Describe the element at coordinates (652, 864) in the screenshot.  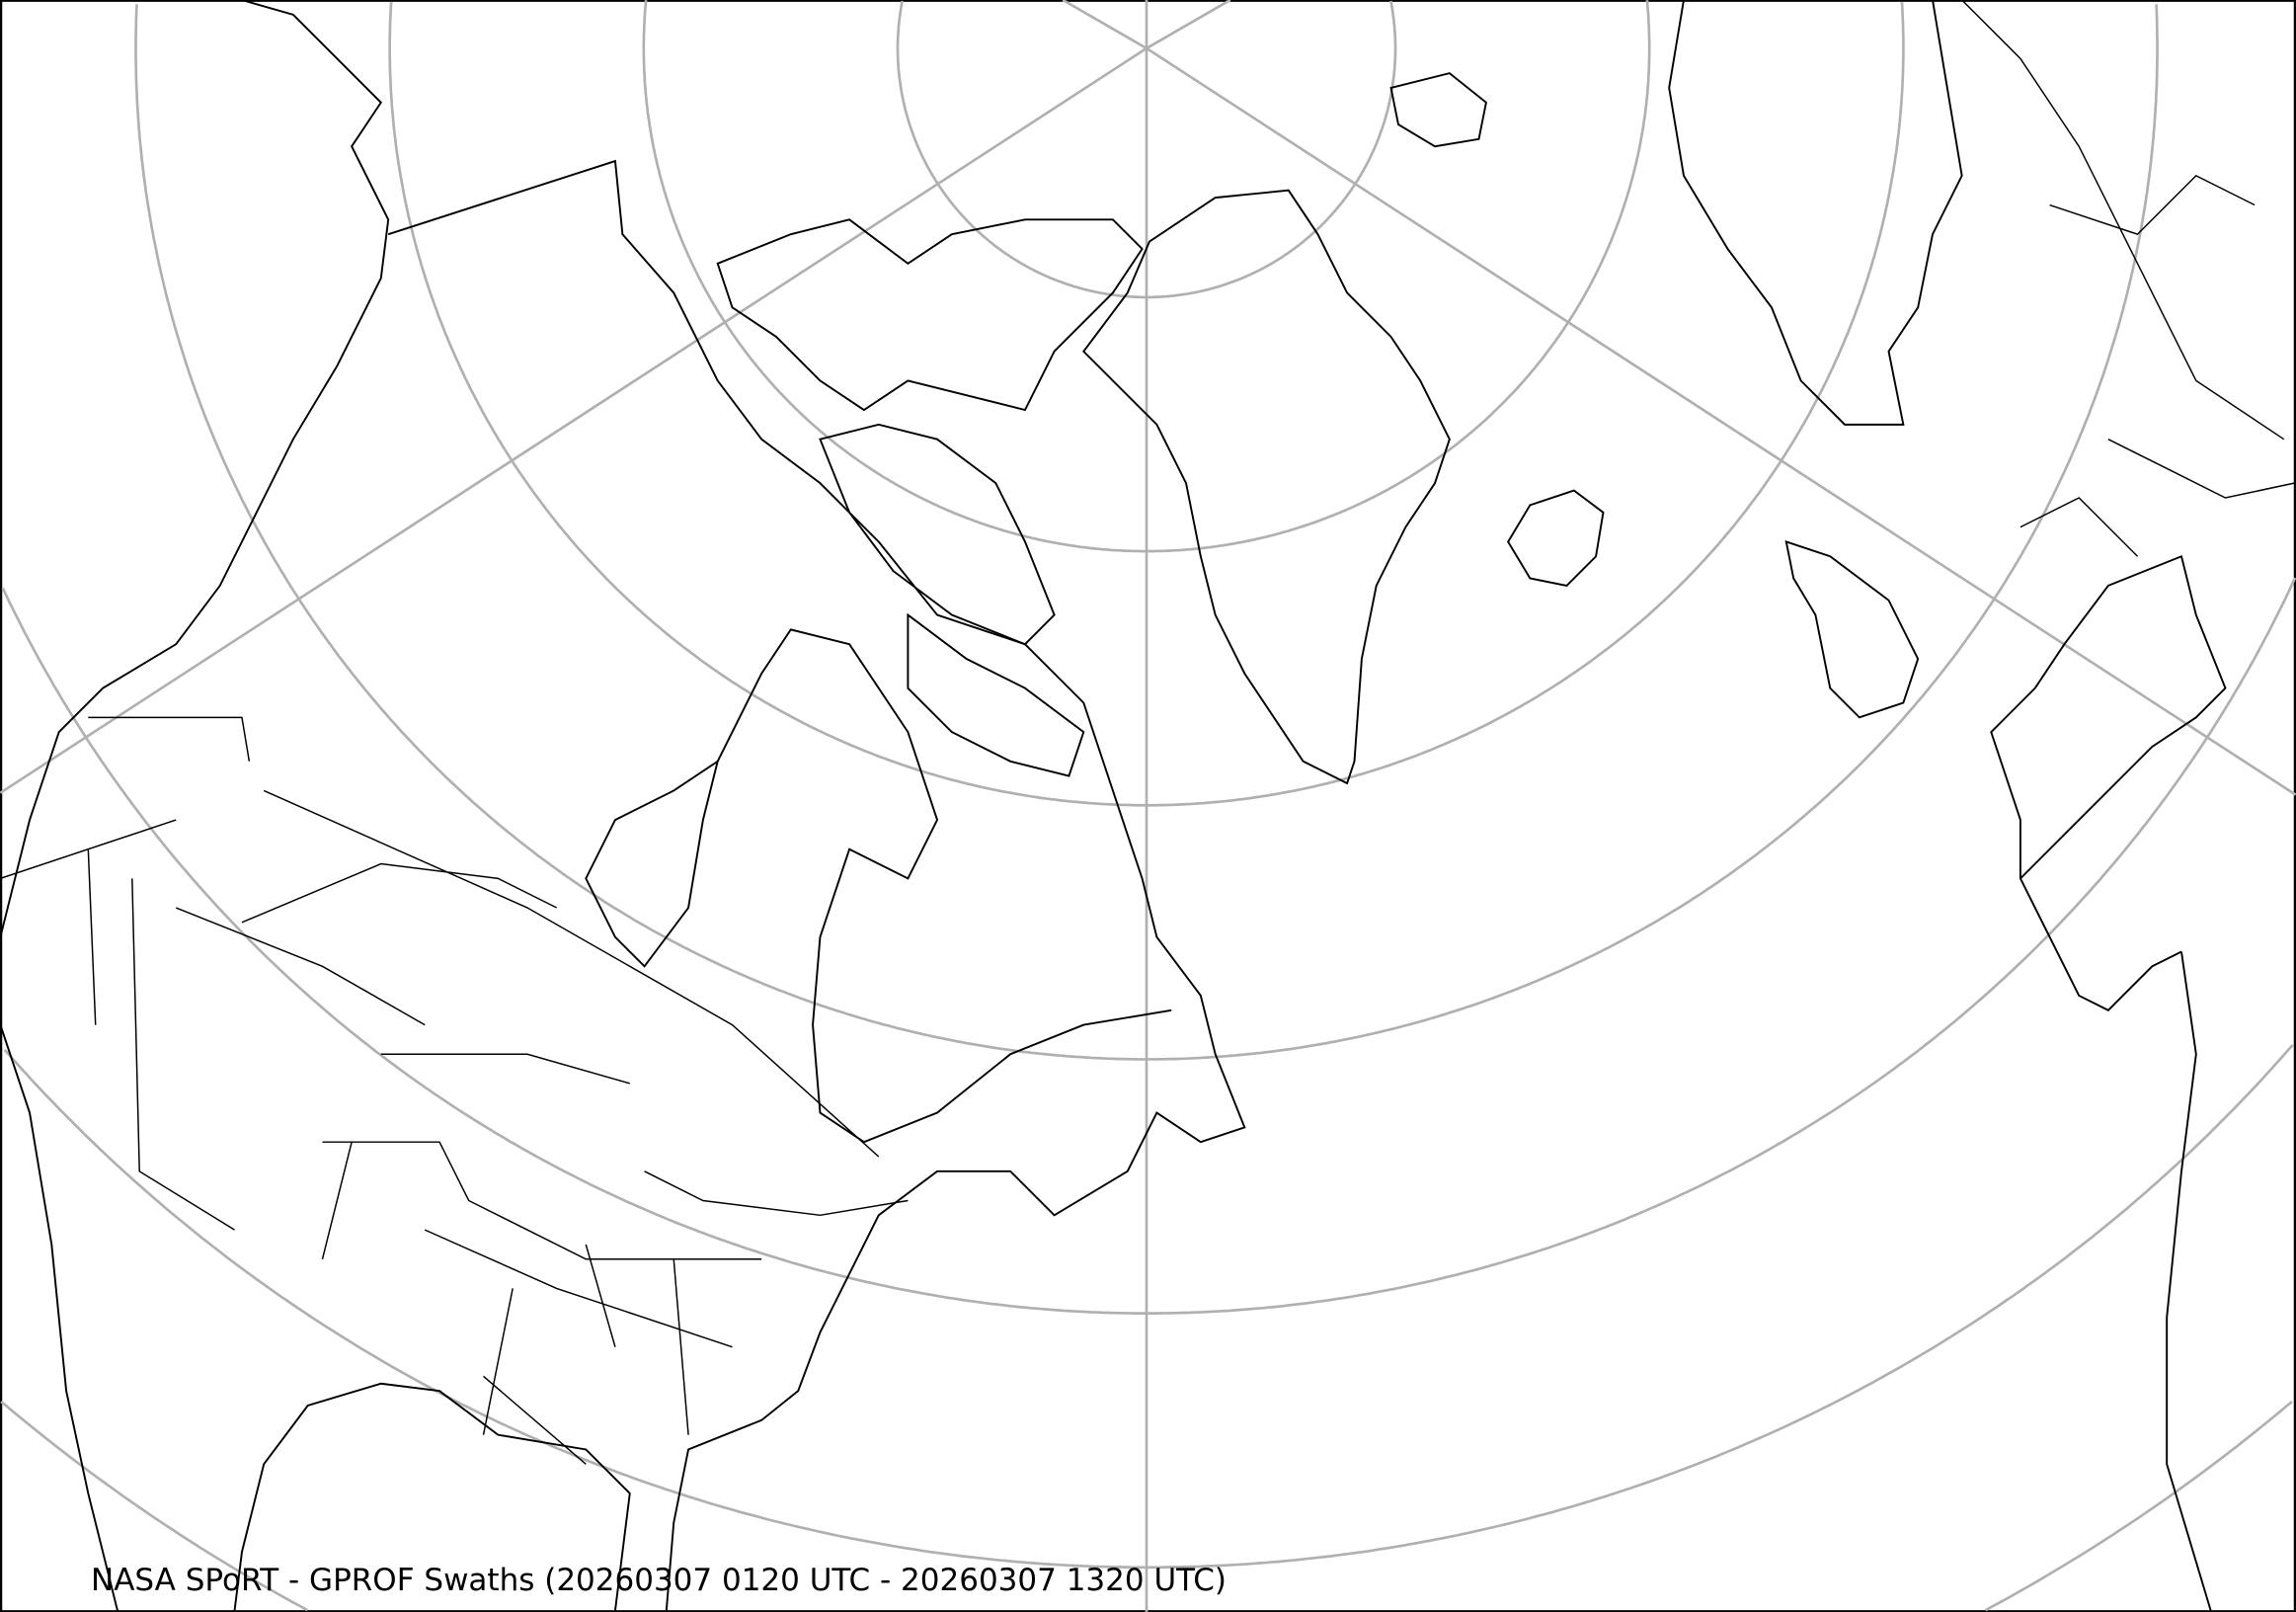
I see `coastline-hudson-bay` at that location.